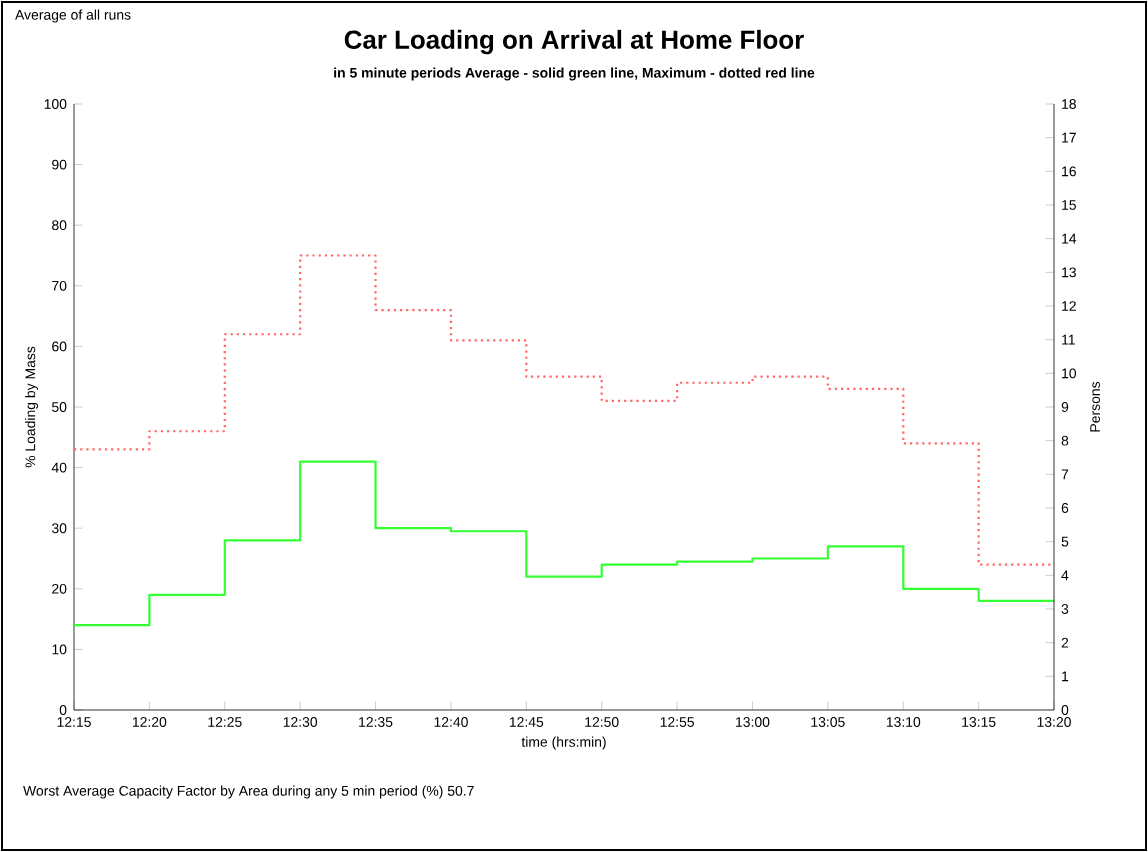  What do you see at coordinates (574, 42) in the screenshot?
I see `chart-title: Car Loading on Arrival at Home Floor` at bounding box center [574, 42].